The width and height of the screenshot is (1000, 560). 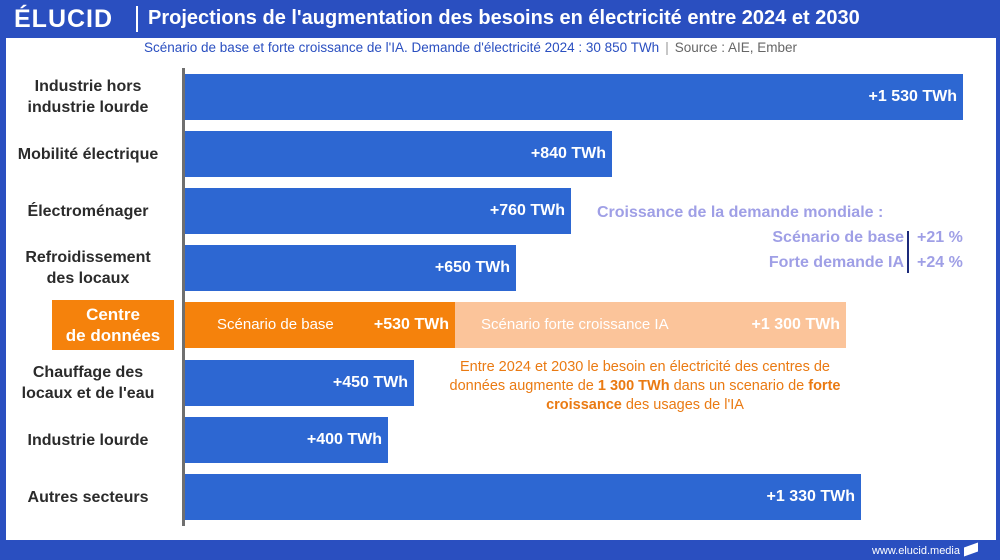 I want to click on series-label: Scénario de base, so click(x=275, y=324).